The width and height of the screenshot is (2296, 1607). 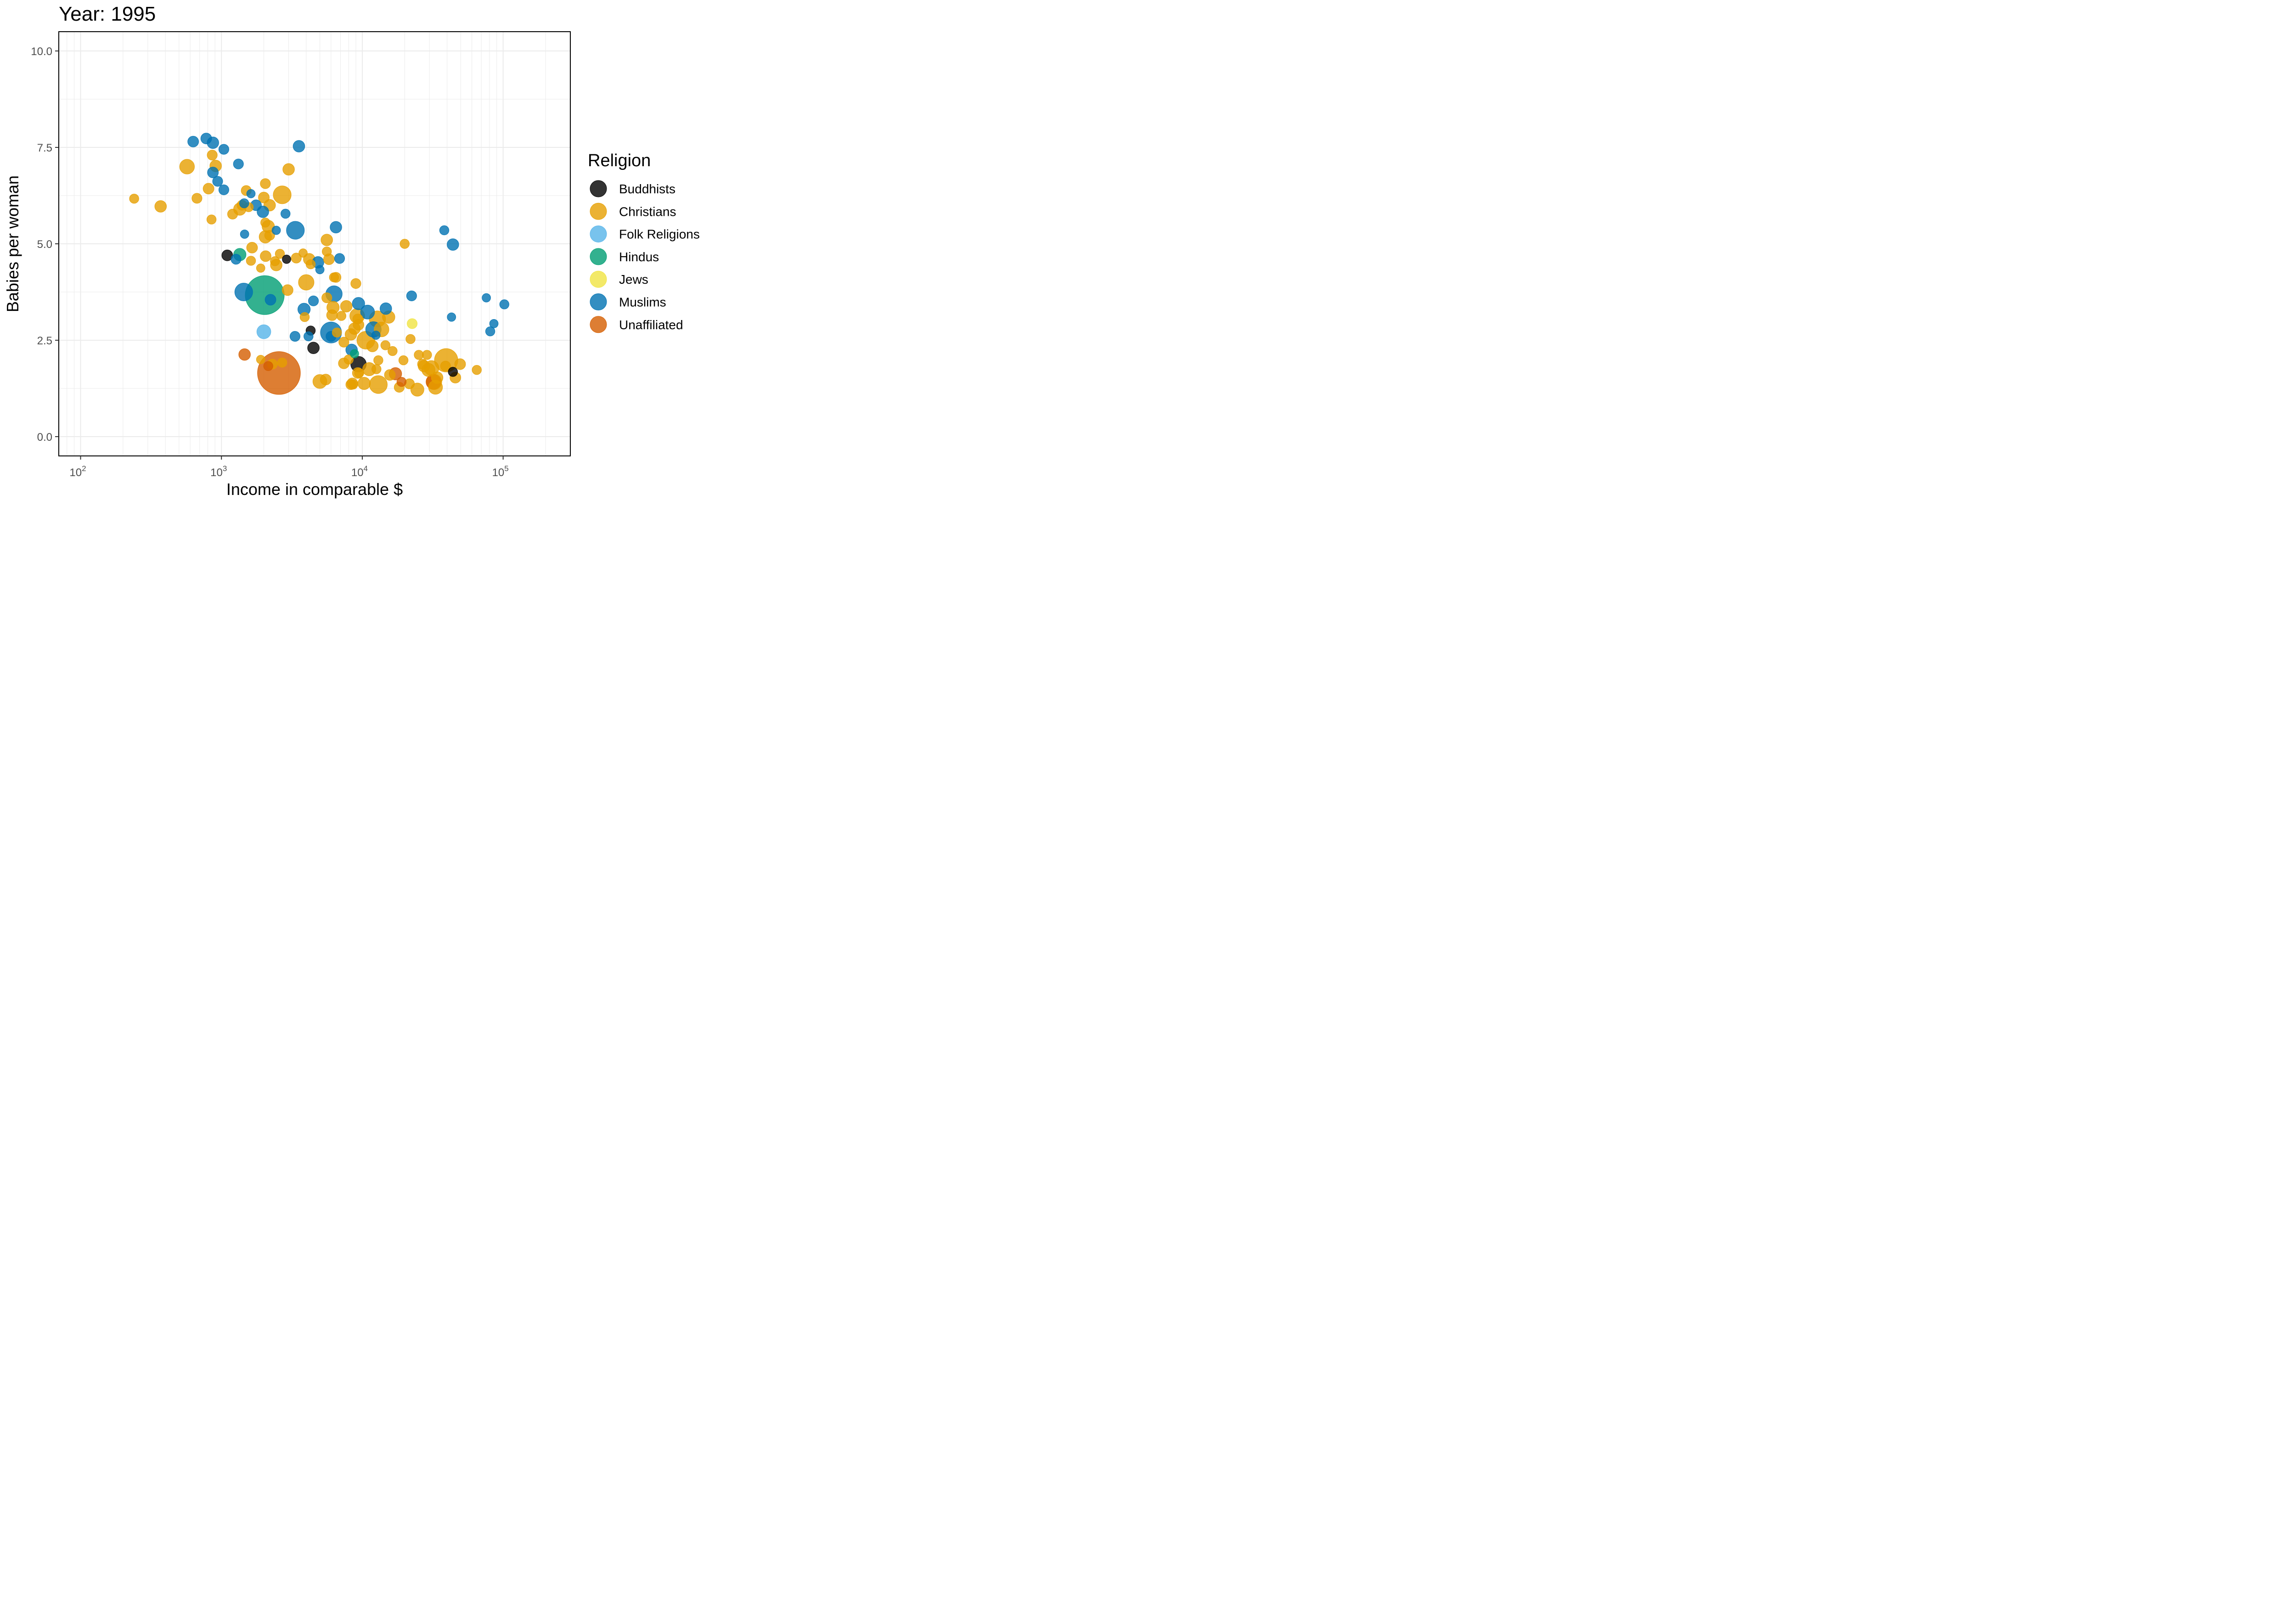 What do you see at coordinates (13, 243) in the screenshot?
I see `y-axis-title: Babies per woman` at bounding box center [13, 243].